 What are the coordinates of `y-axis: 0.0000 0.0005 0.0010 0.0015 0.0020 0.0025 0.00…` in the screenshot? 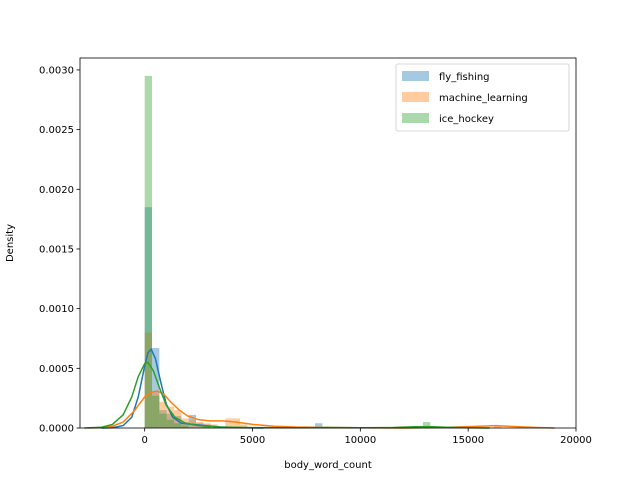 It's located at (59, 250).